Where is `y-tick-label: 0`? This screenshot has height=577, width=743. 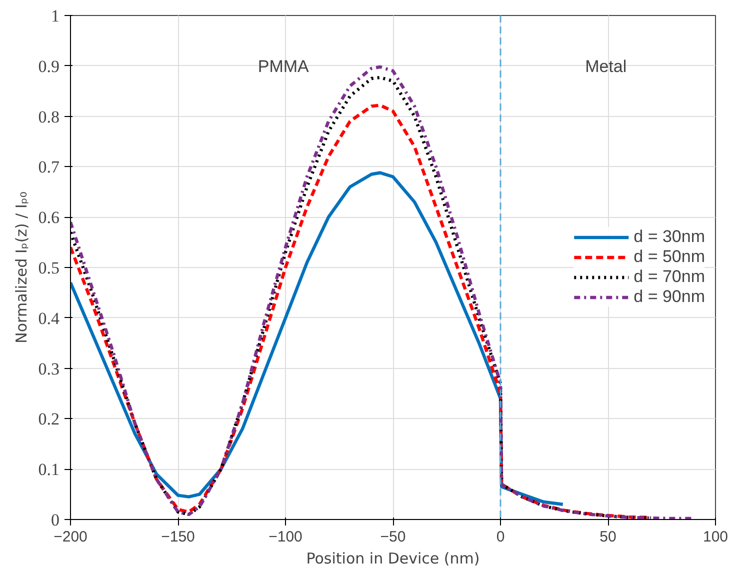
y-tick-label: 0 is located at coordinates (55, 520).